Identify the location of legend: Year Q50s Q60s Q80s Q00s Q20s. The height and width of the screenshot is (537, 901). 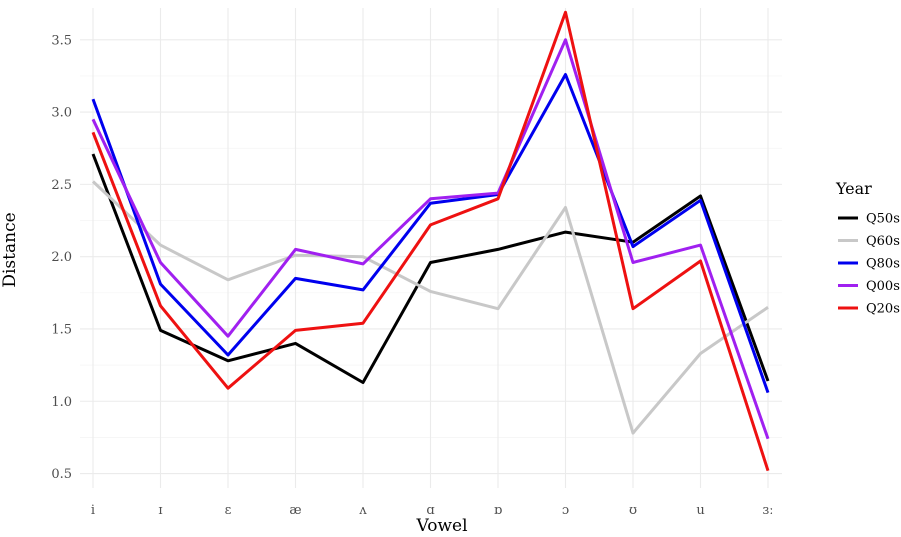
(867, 248).